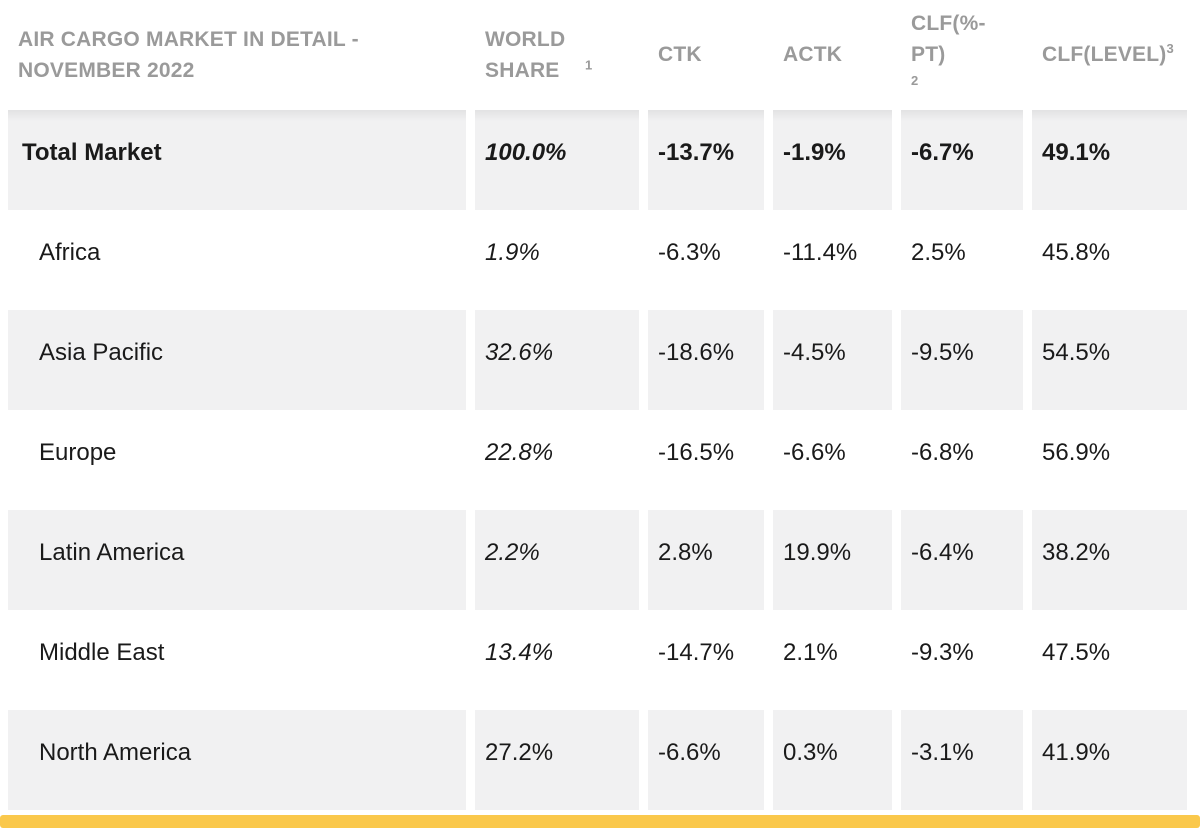 The height and width of the screenshot is (833, 1200). I want to click on ctk-value: -6.6%, so click(706, 760).